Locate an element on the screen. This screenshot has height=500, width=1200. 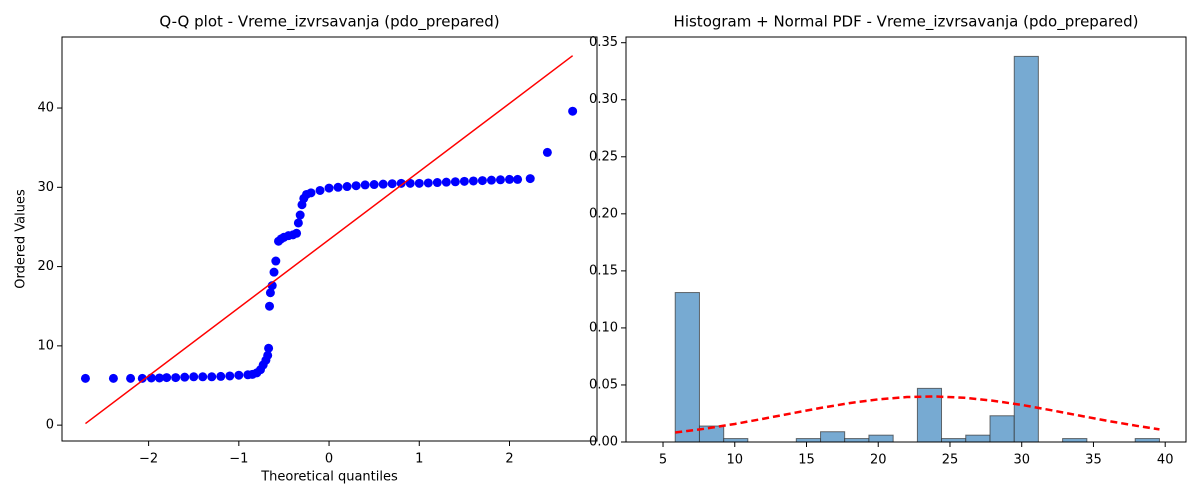
y-tick-label: 30 is located at coordinates (45, 187).